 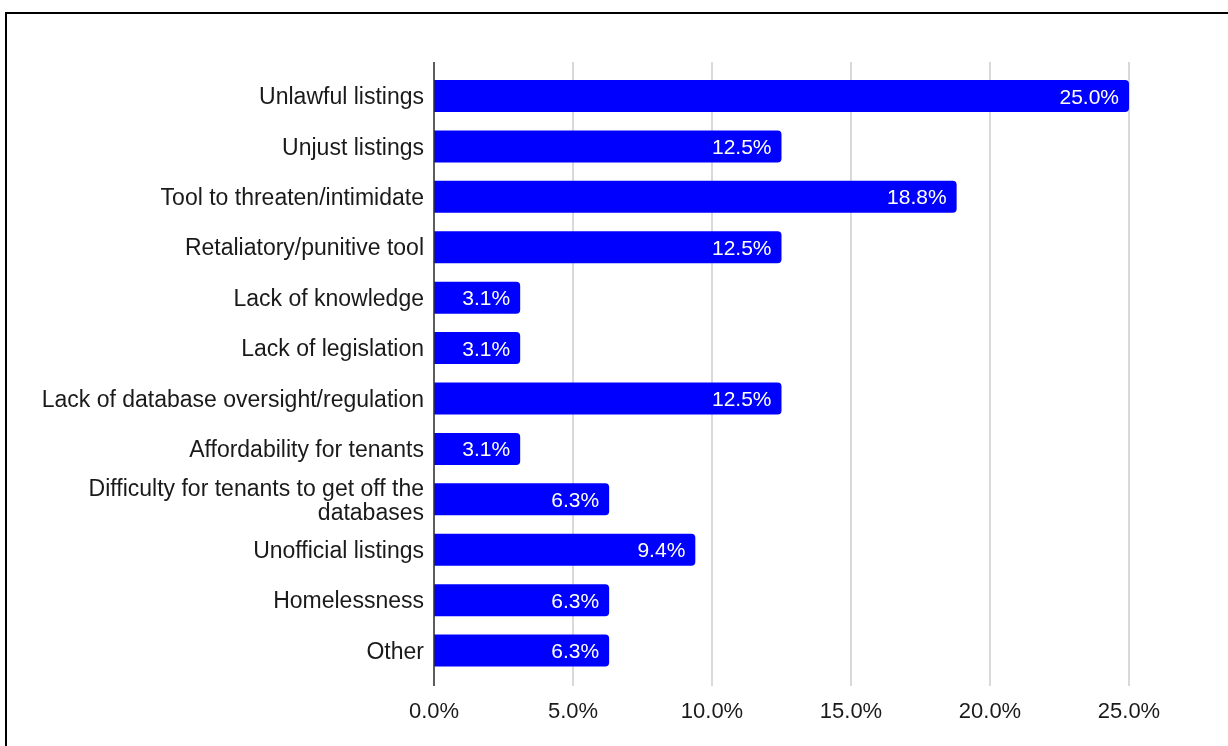 I want to click on y-tick-label: Tool to threaten/intimidate, so click(x=292, y=197).